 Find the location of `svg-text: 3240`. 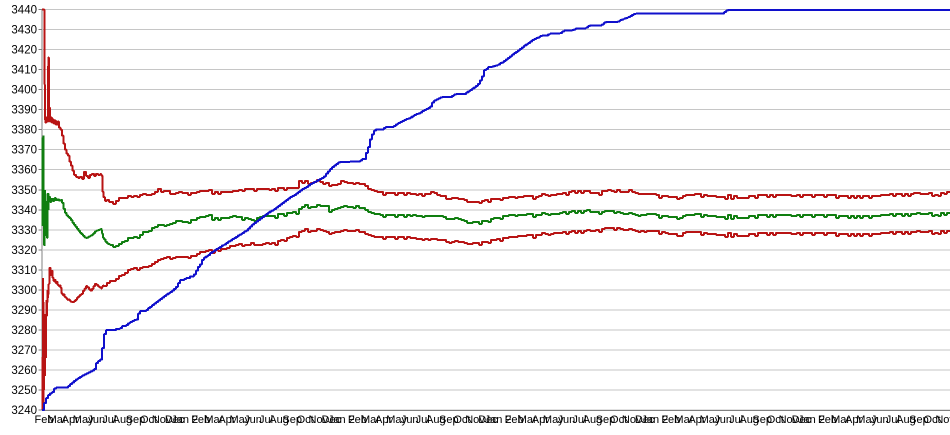

svg-text: 3240 is located at coordinates (24, 411).